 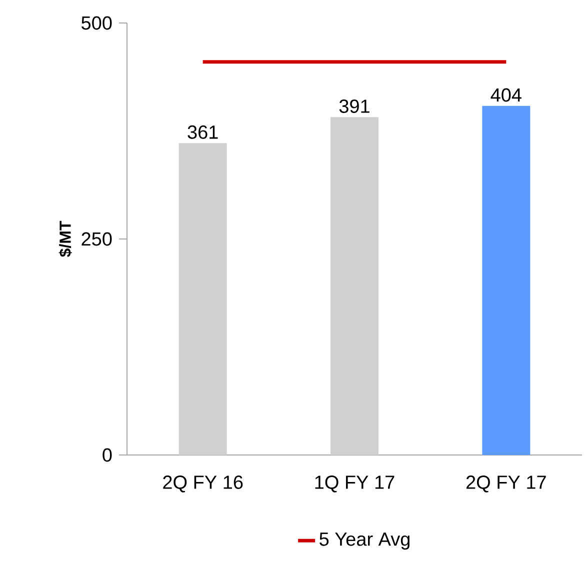 What do you see at coordinates (97, 239) in the screenshot?
I see `y-tick-label: 250` at bounding box center [97, 239].